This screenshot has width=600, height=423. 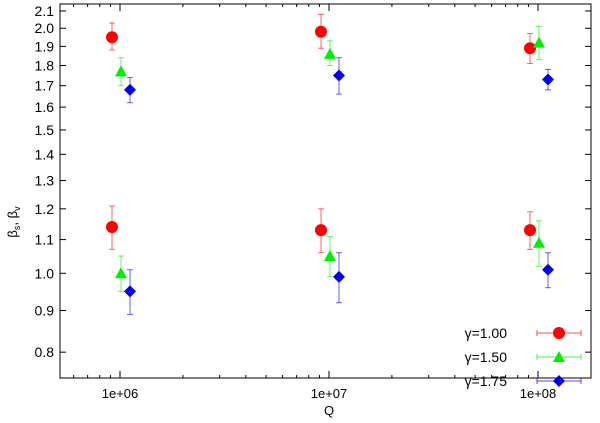 I want to click on legend-label: γ=1.75, so click(x=486, y=381).